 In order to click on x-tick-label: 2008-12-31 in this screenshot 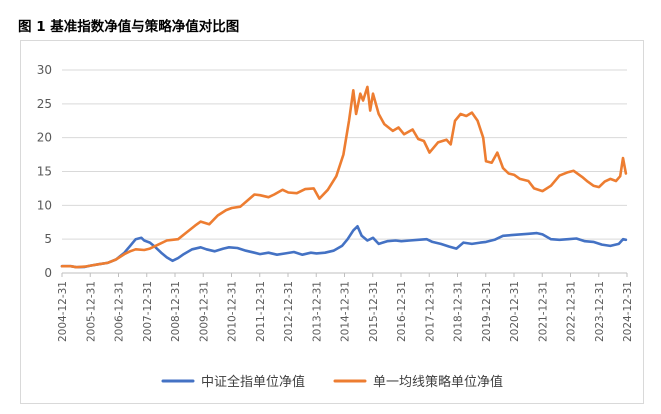, I will do `click(176, 311)`.